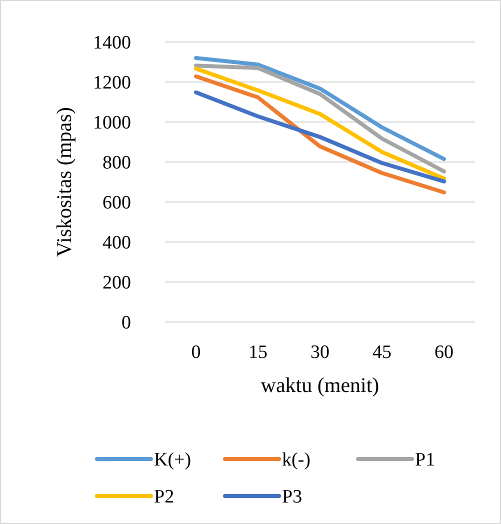 This screenshot has height=524, width=501. Describe the element at coordinates (64, 182) in the screenshot. I see `y-axis-title: Viskositas (mpas)` at that location.